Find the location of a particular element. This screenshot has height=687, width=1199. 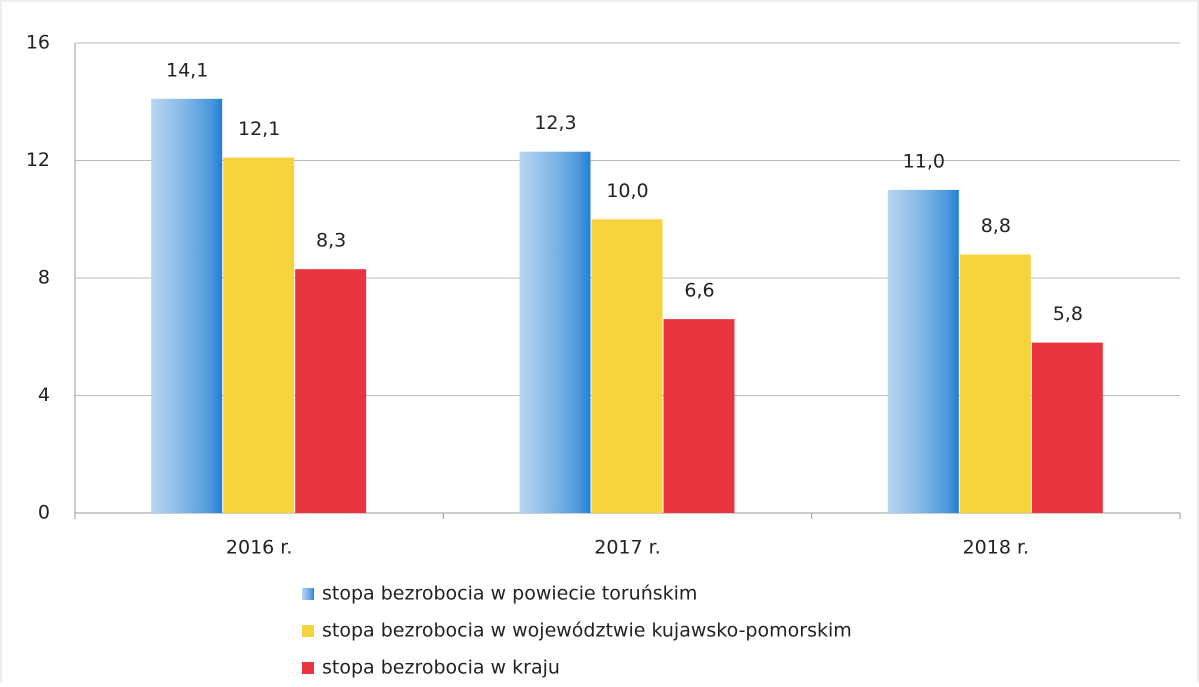

y-tick-label: 4 is located at coordinates (44, 395).